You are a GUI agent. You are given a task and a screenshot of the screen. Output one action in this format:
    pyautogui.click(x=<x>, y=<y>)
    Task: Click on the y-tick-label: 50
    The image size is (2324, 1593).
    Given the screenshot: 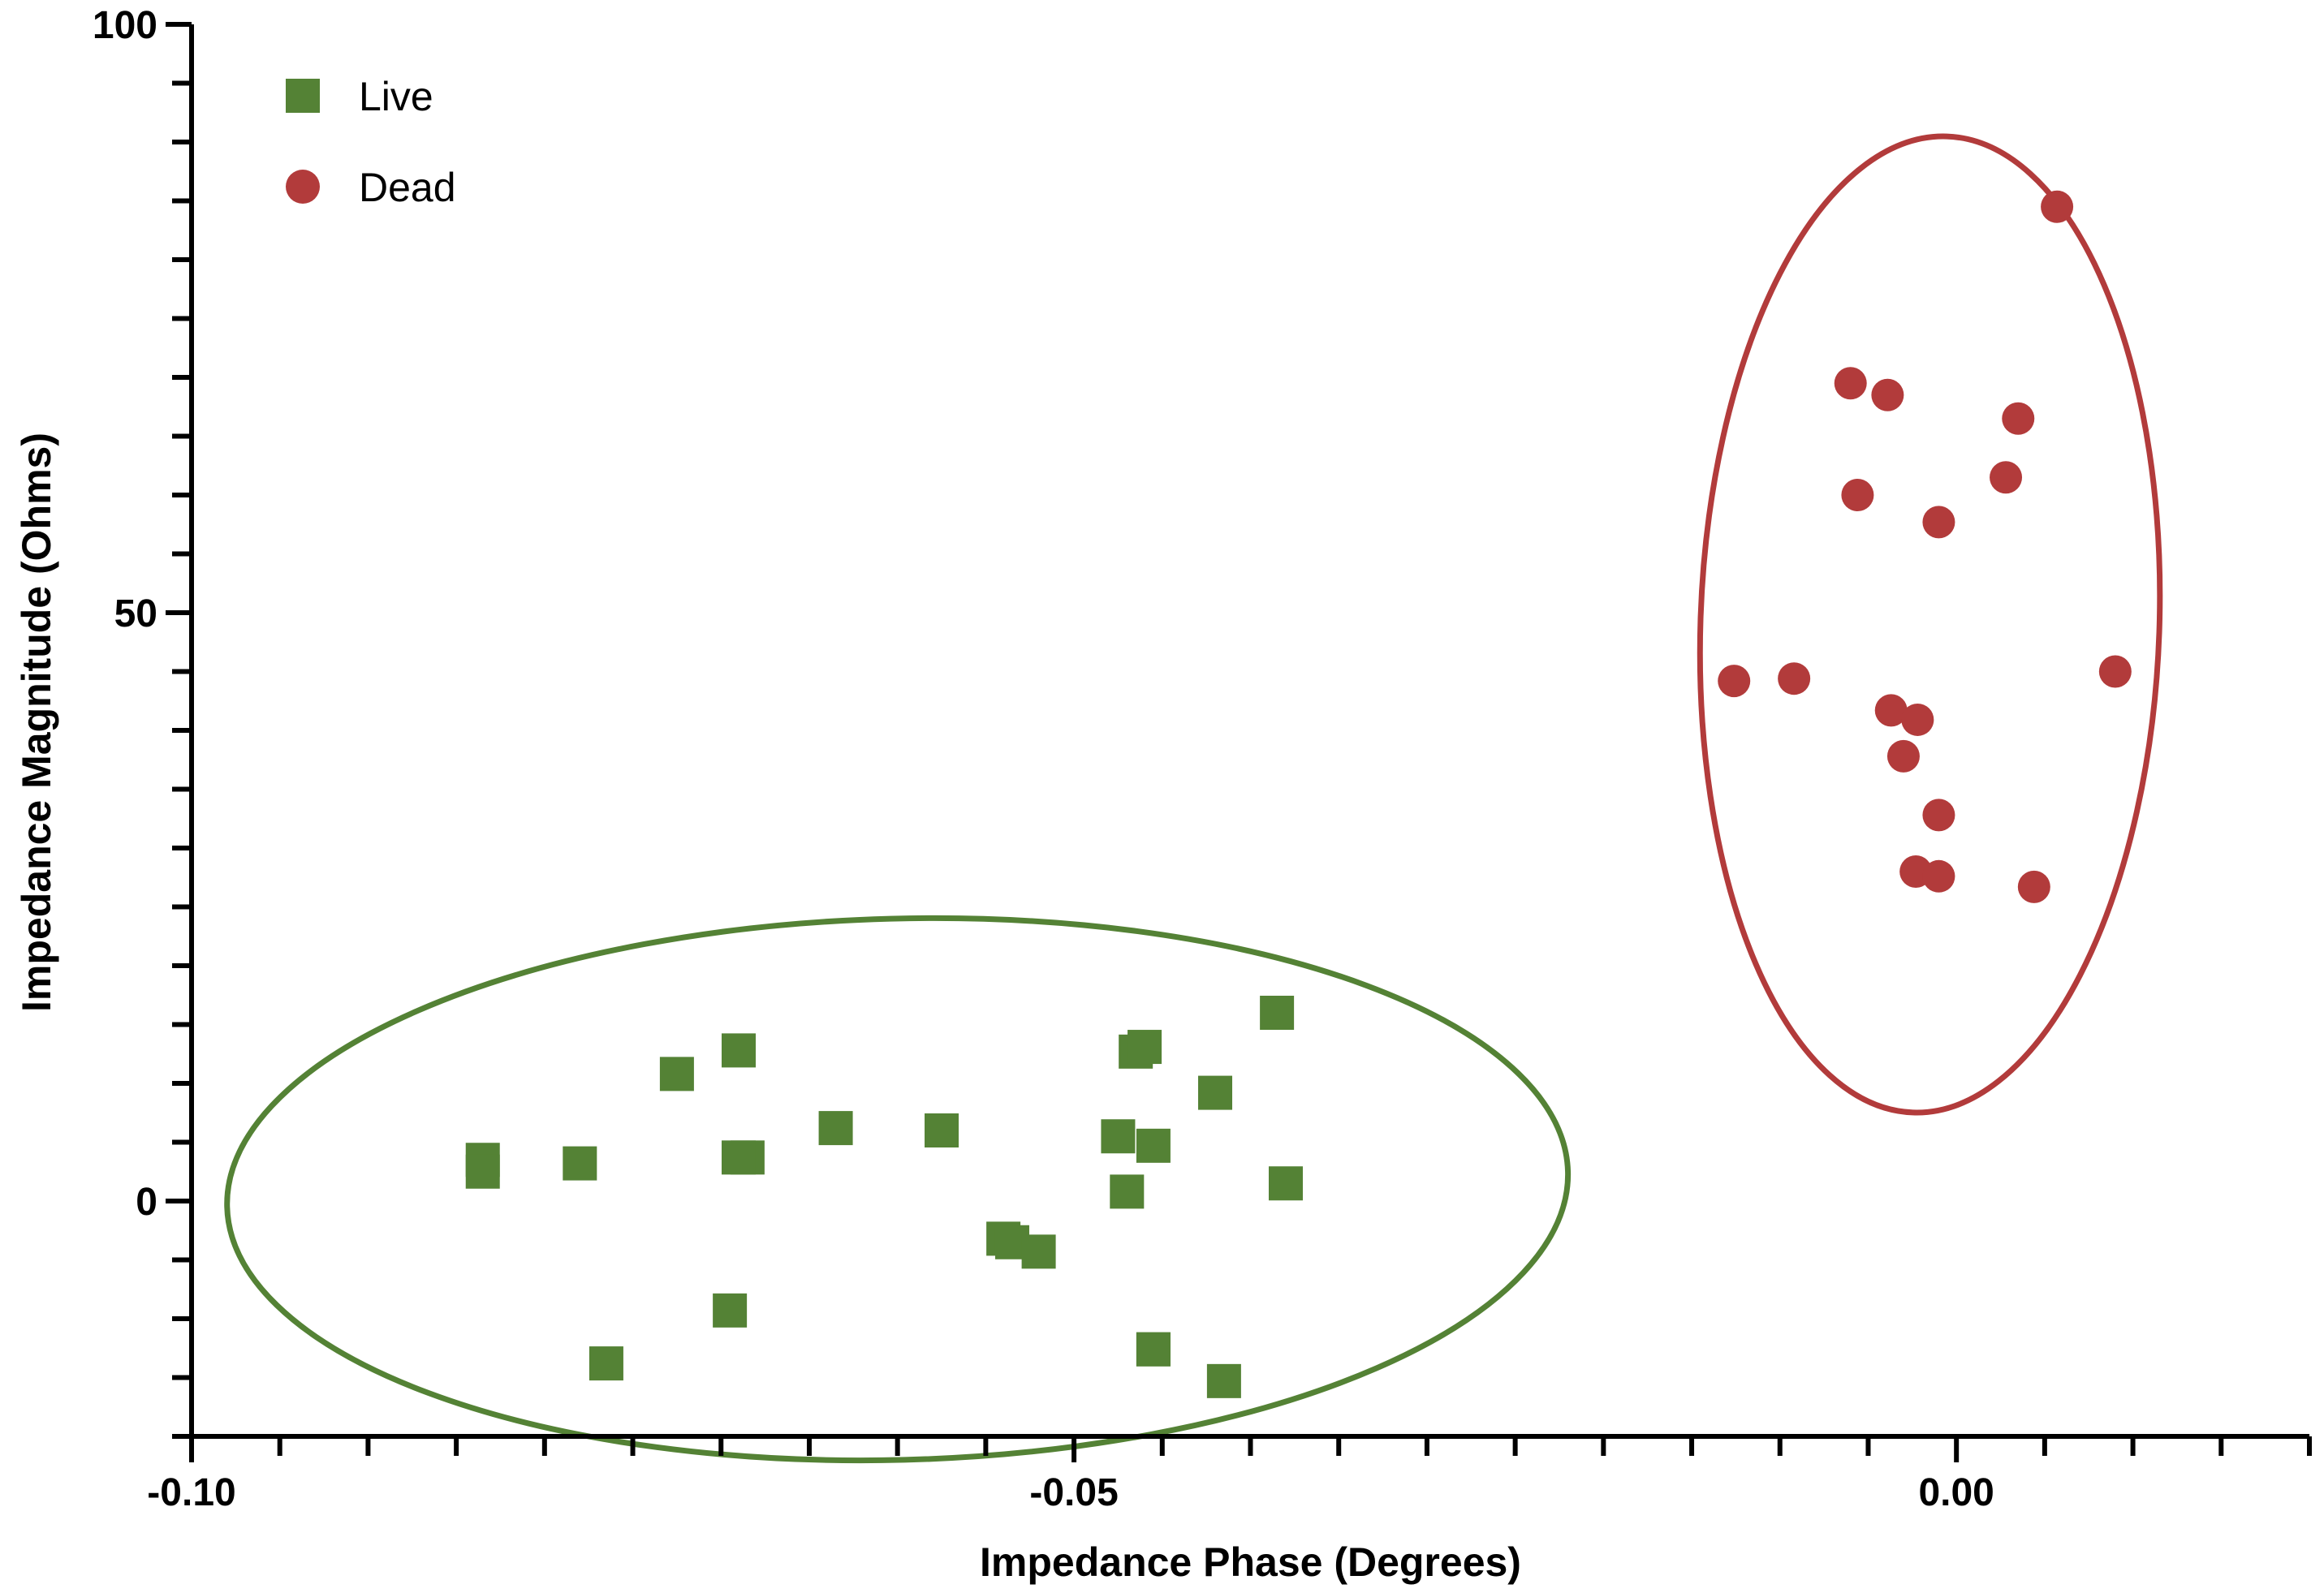 What is the action you would take?
    pyautogui.click(x=135, y=613)
    